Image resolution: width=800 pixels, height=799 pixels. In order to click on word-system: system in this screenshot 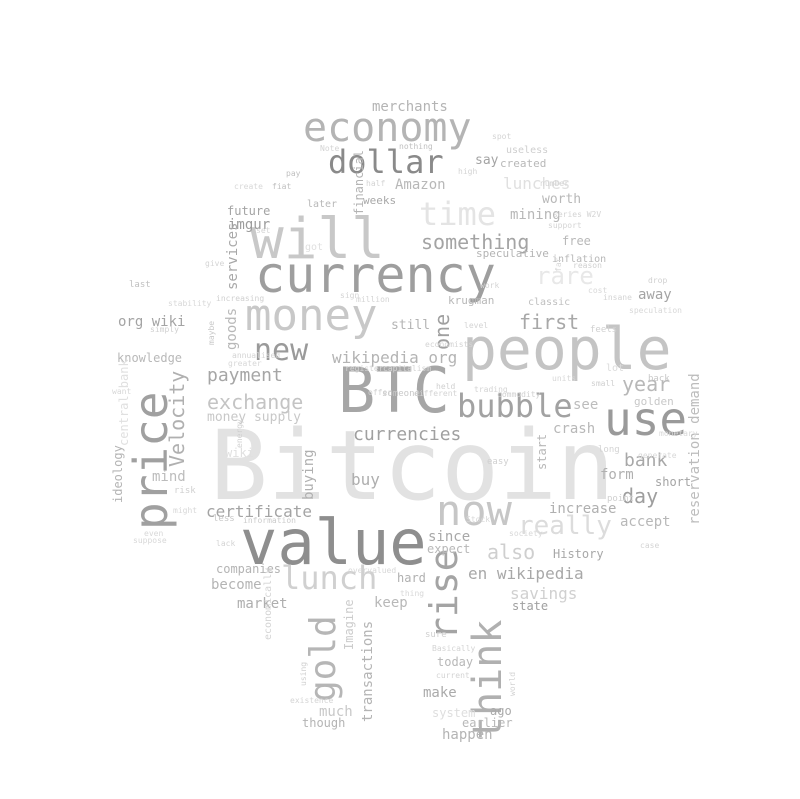, I will do `click(454, 713)`.